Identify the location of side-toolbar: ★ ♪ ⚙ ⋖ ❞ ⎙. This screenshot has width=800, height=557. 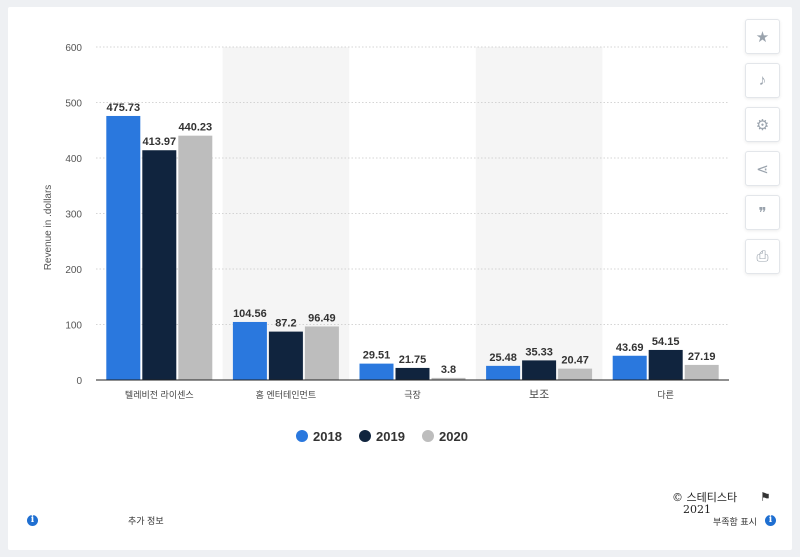
(762, 151).